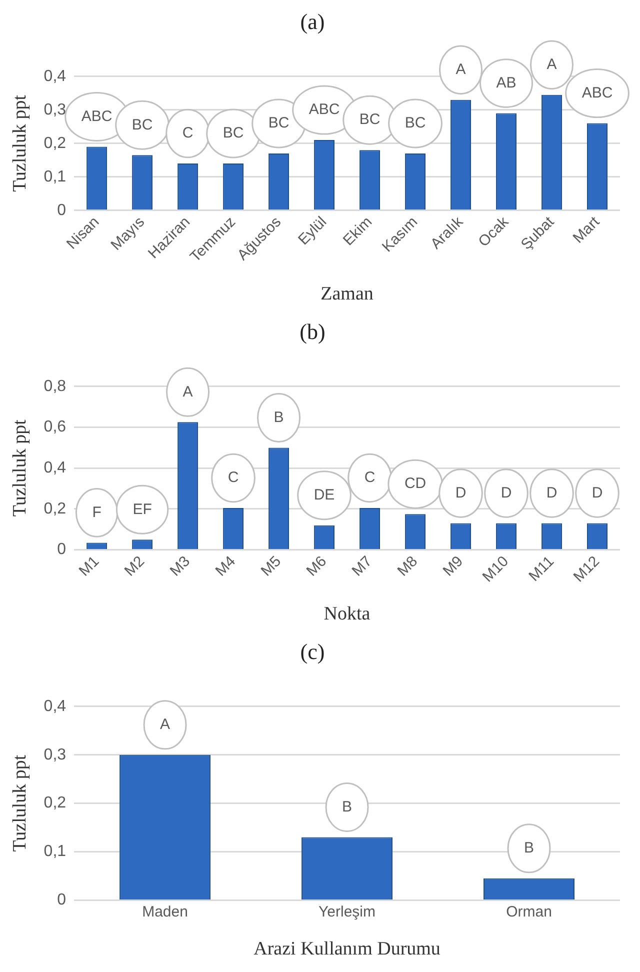 The width and height of the screenshot is (640, 972). What do you see at coordinates (408, 566) in the screenshot?
I see `x-tick-label: M8` at bounding box center [408, 566].